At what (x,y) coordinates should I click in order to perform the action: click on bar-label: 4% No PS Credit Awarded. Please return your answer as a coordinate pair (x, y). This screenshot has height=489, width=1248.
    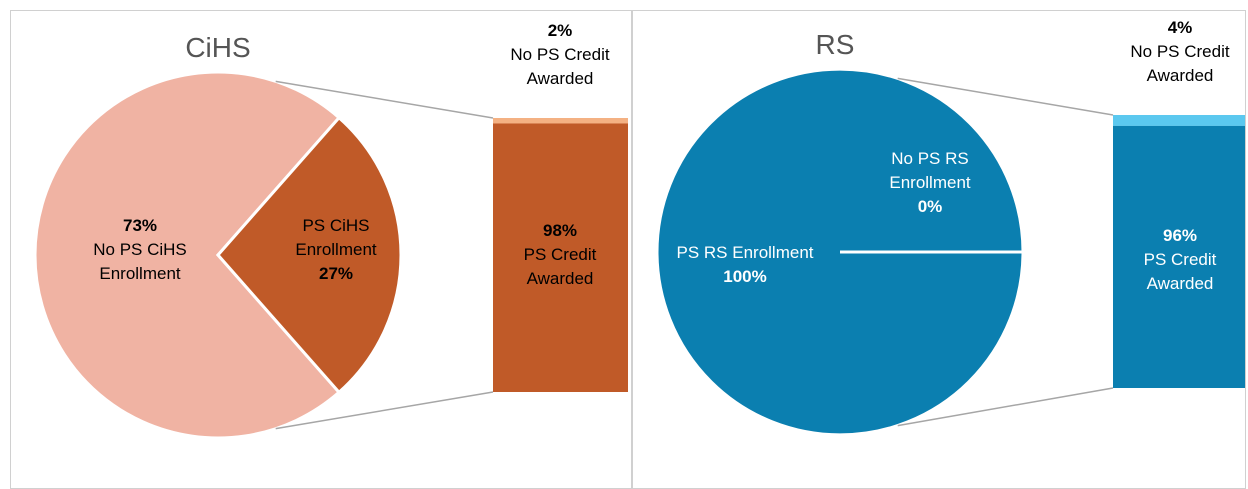
    Looking at the image, I should click on (1179, 52).